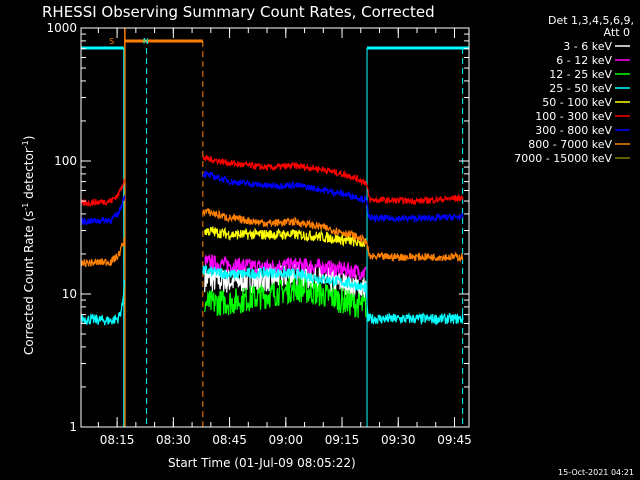 This screenshot has height=480, width=640. I want to click on y-axis-label: Corrected Count Rate (s-1 detector-1), so click(28, 245).